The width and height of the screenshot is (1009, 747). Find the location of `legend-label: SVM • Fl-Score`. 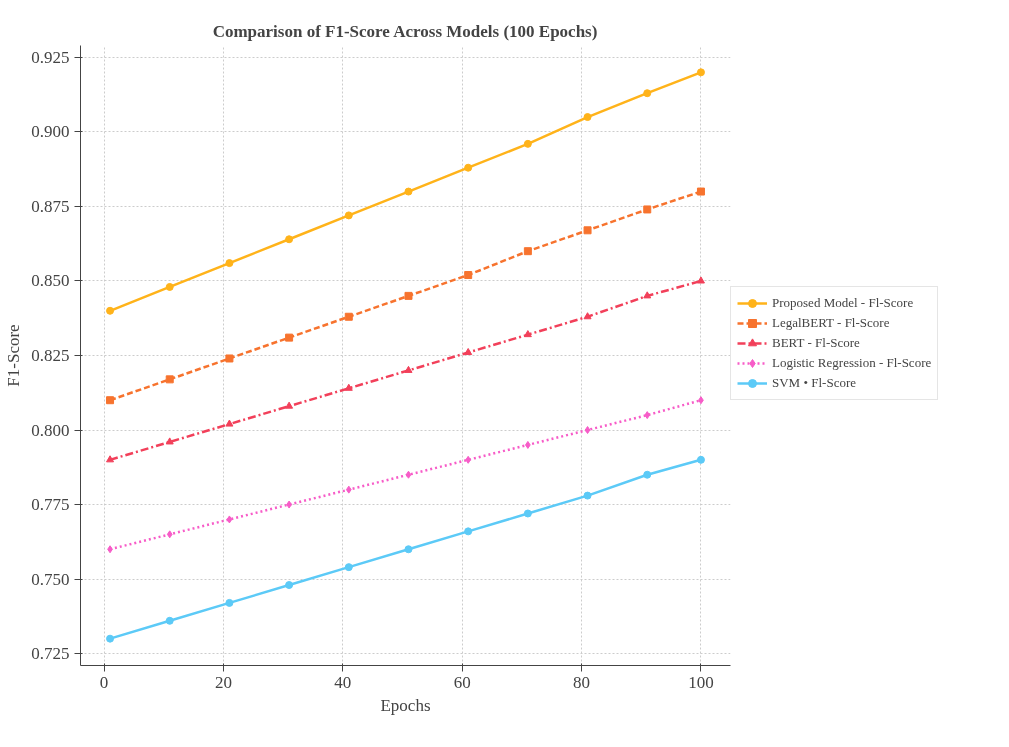

legend-label: SVM • Fl-Score is located at coordinates (814, 383).